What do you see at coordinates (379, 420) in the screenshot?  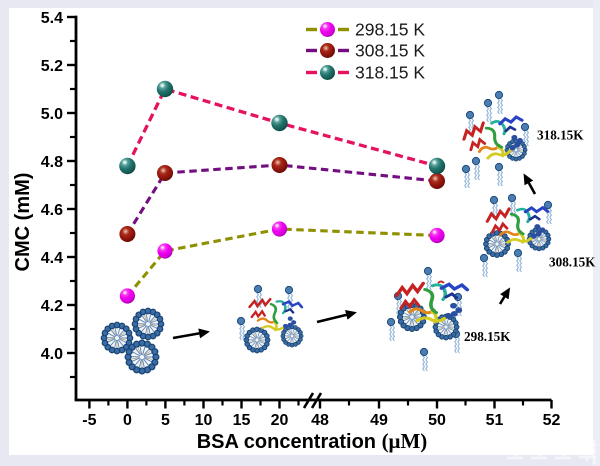 I see `svg-text: 49` at bounding box center [379, 420].